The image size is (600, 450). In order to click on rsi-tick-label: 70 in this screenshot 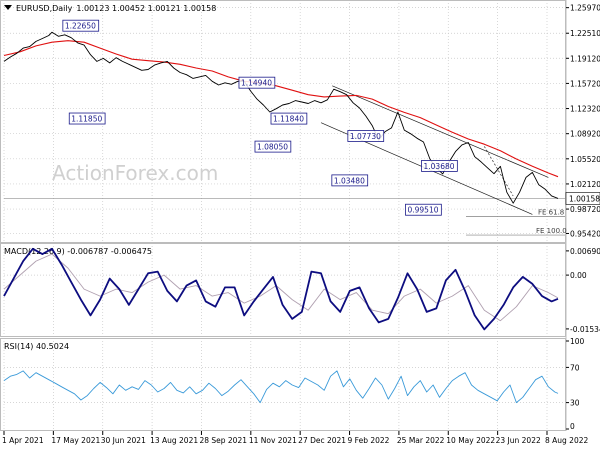, I will do `click(575, 367)`.